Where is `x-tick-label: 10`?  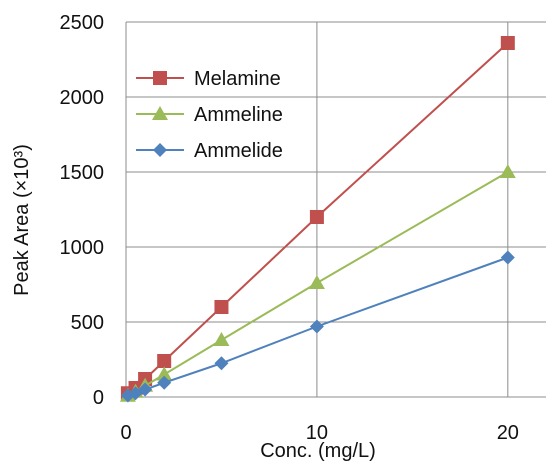
x-tick-label: 10 is located at coordinates (317, 433).